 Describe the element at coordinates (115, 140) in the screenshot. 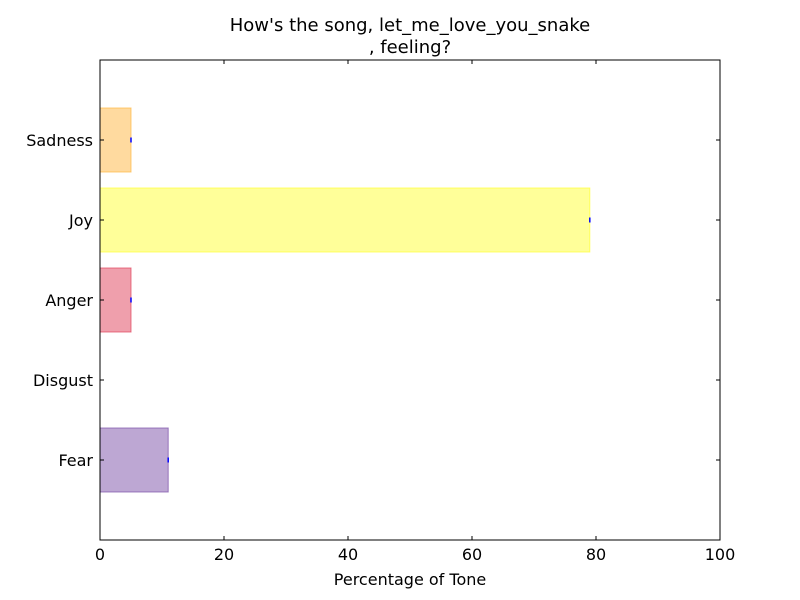

I see `bar-sadness` at that location.